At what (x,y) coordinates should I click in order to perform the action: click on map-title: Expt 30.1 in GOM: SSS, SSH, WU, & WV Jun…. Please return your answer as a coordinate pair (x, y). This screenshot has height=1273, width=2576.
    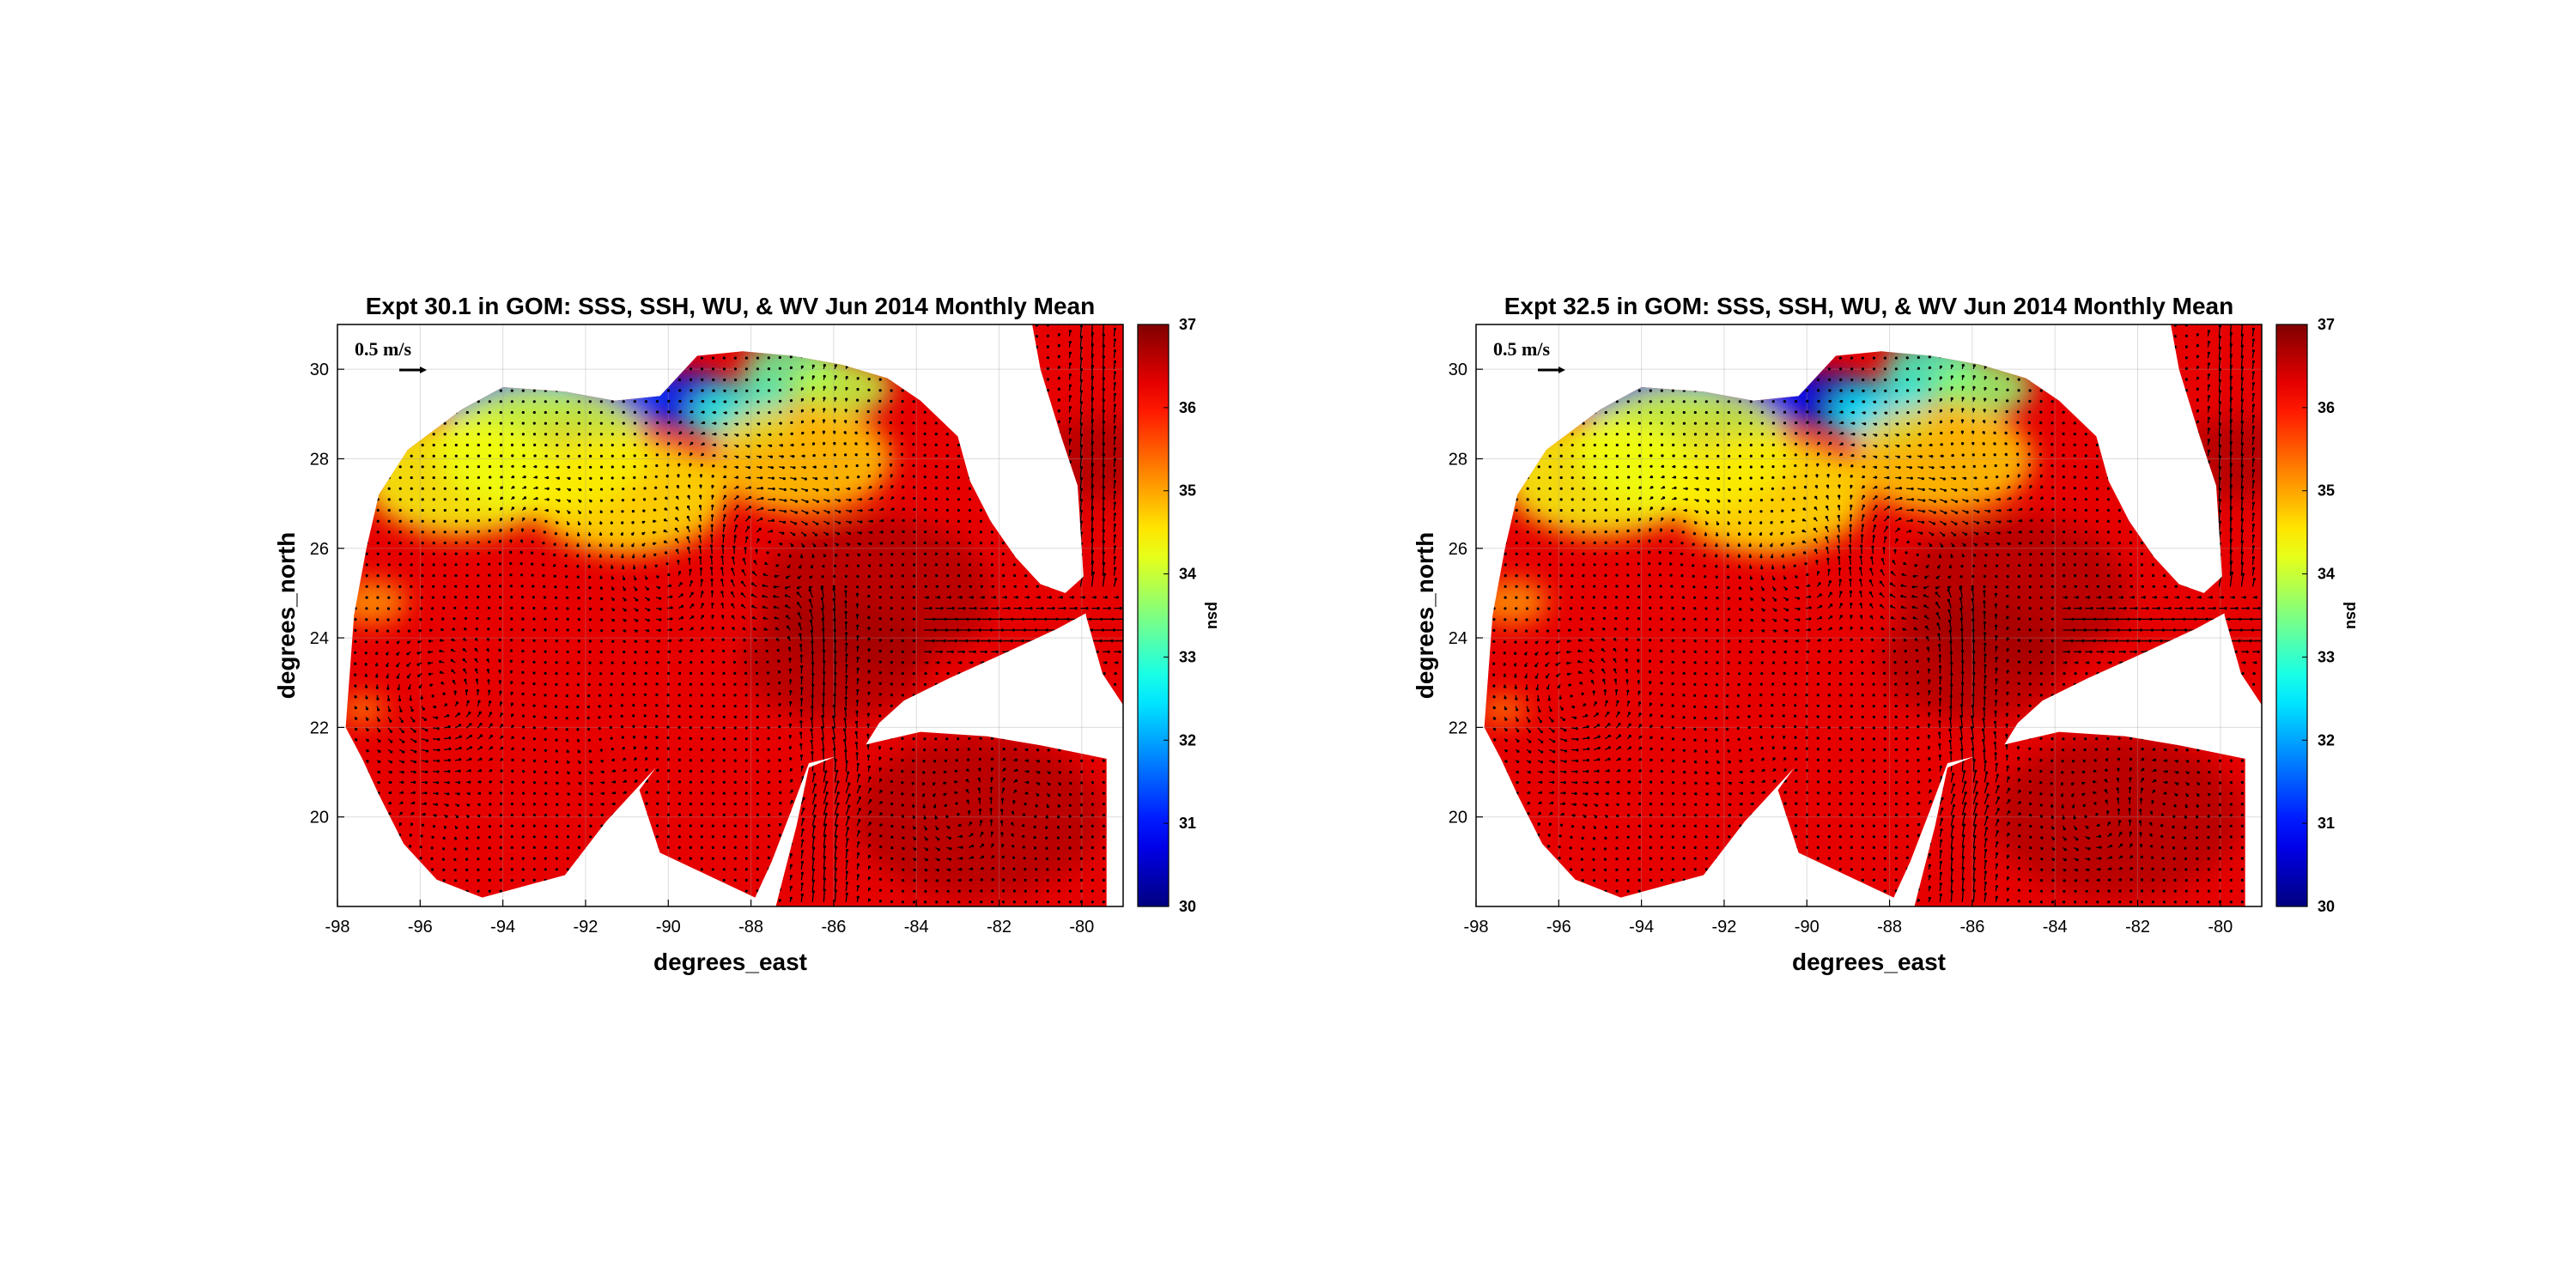
    Looking at the image, I should click on (730, 306).